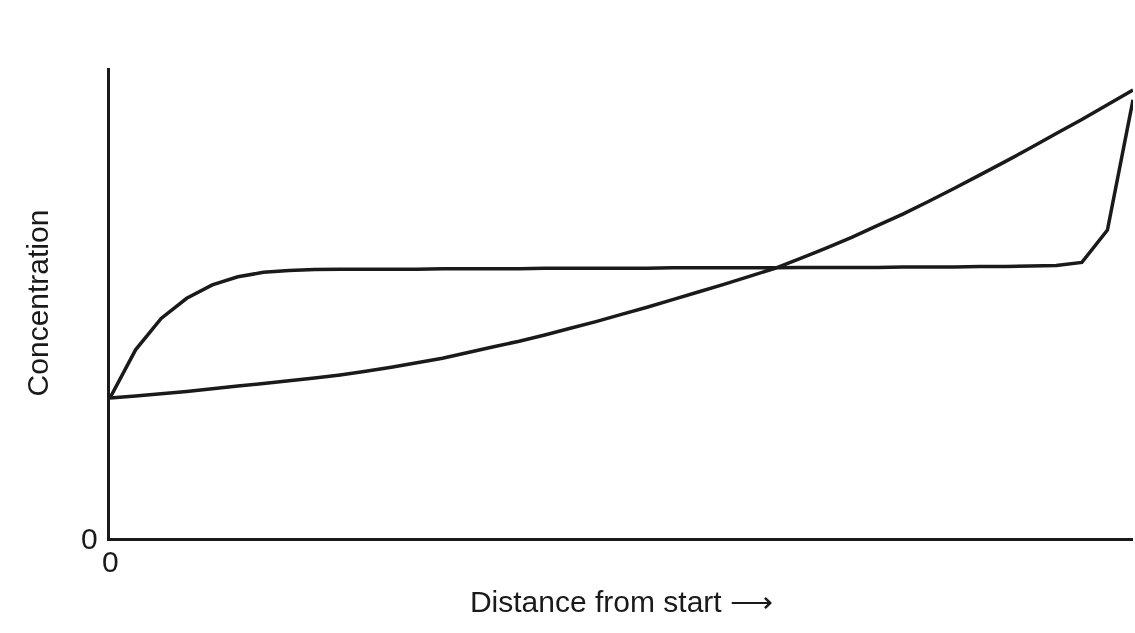  What do you see at coordinates (37, 303) in the screenshot?
I see `y-axis-title: Concentration` at bounding box center [37, 303].